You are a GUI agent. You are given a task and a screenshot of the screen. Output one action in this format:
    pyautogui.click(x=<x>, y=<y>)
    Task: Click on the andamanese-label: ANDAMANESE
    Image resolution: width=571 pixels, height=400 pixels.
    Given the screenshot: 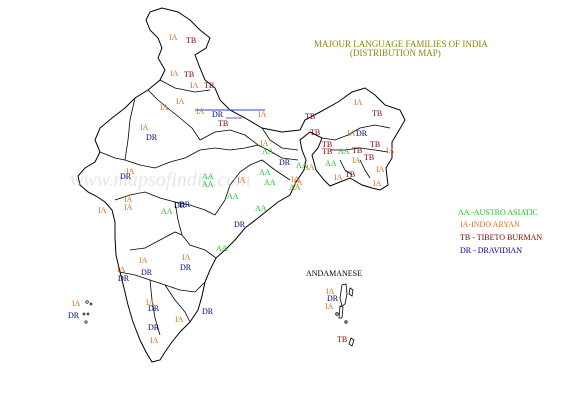 What is the action you would take?
    pyautogui.click(x=334, y=273)
    